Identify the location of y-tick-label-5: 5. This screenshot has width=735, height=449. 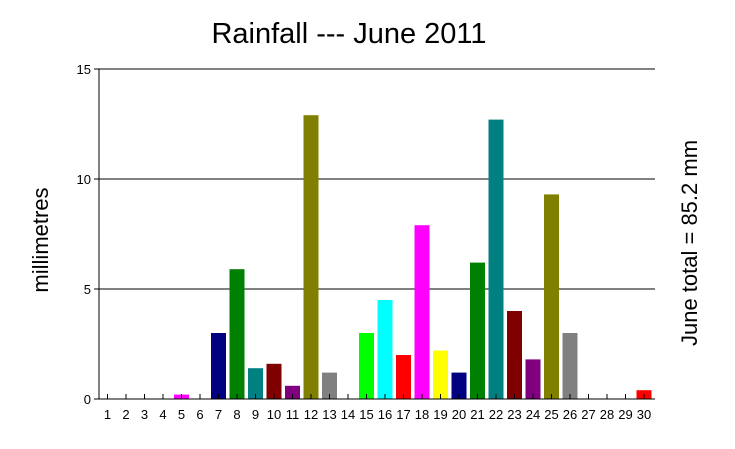
(87, 289).